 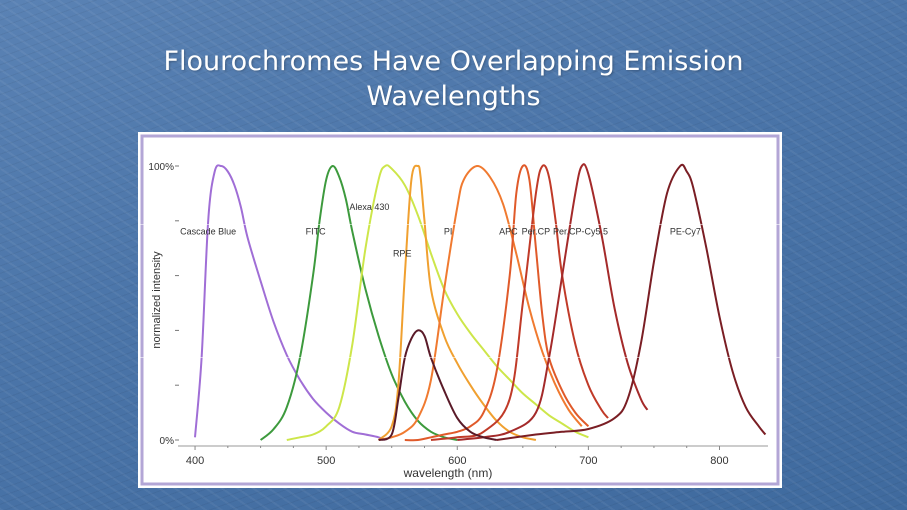 What do you see at coordinates (316, 232) in the screenshot?
I see `series-label-fitc: FITC` at bounding box center [316, 232].